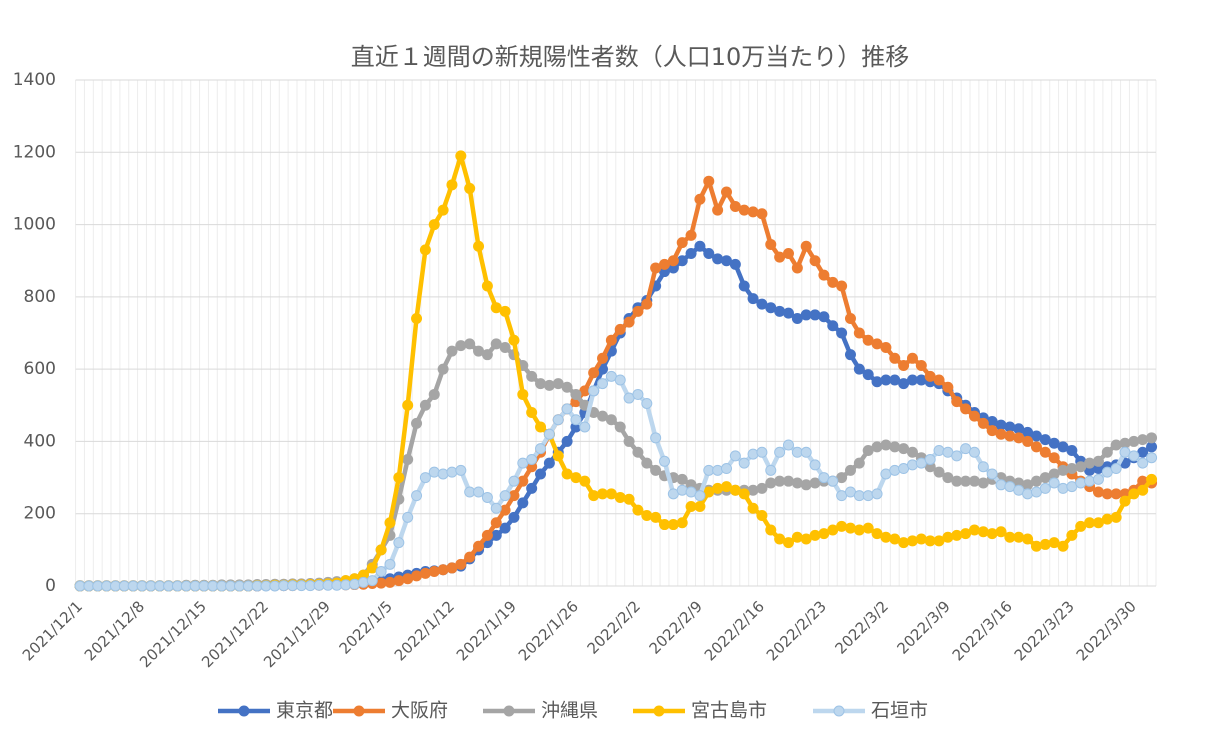  I want to click on x-tick-label: 2021/12/8, so click(114, 630).